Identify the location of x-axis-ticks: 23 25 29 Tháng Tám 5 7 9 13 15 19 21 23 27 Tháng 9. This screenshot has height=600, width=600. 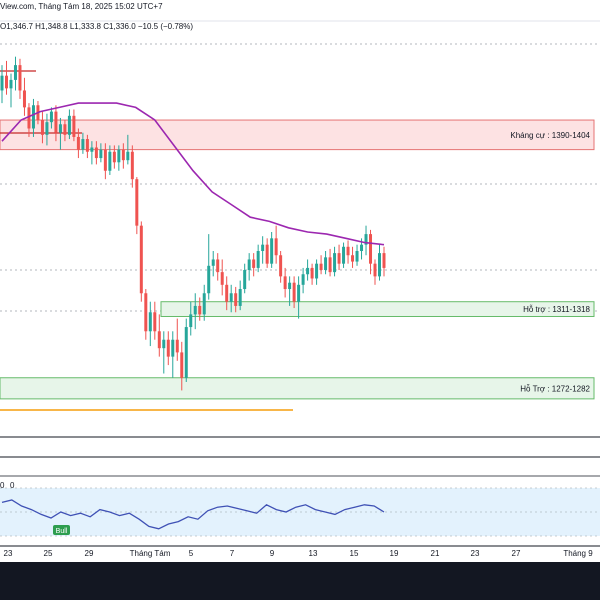
(299, 553).